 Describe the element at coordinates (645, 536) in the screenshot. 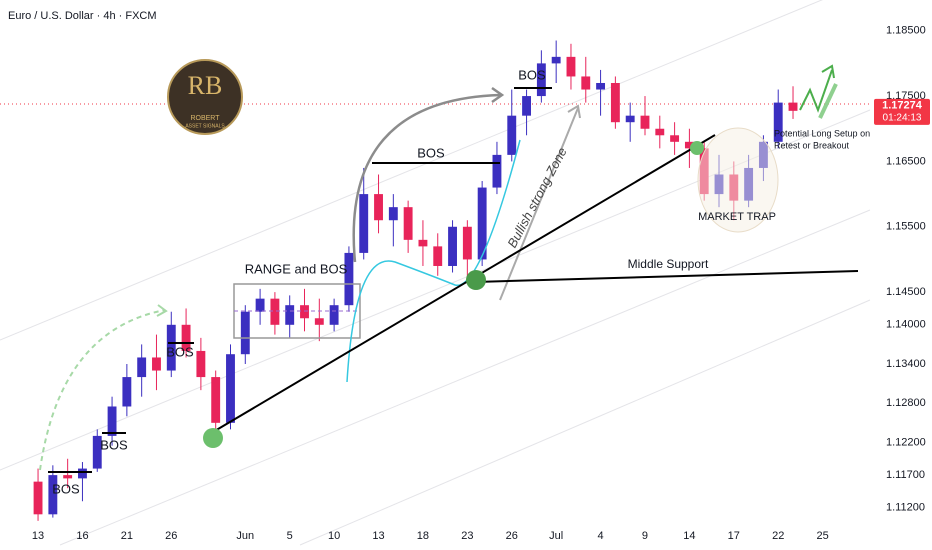

I see `x-tick-label: 9` at that location.